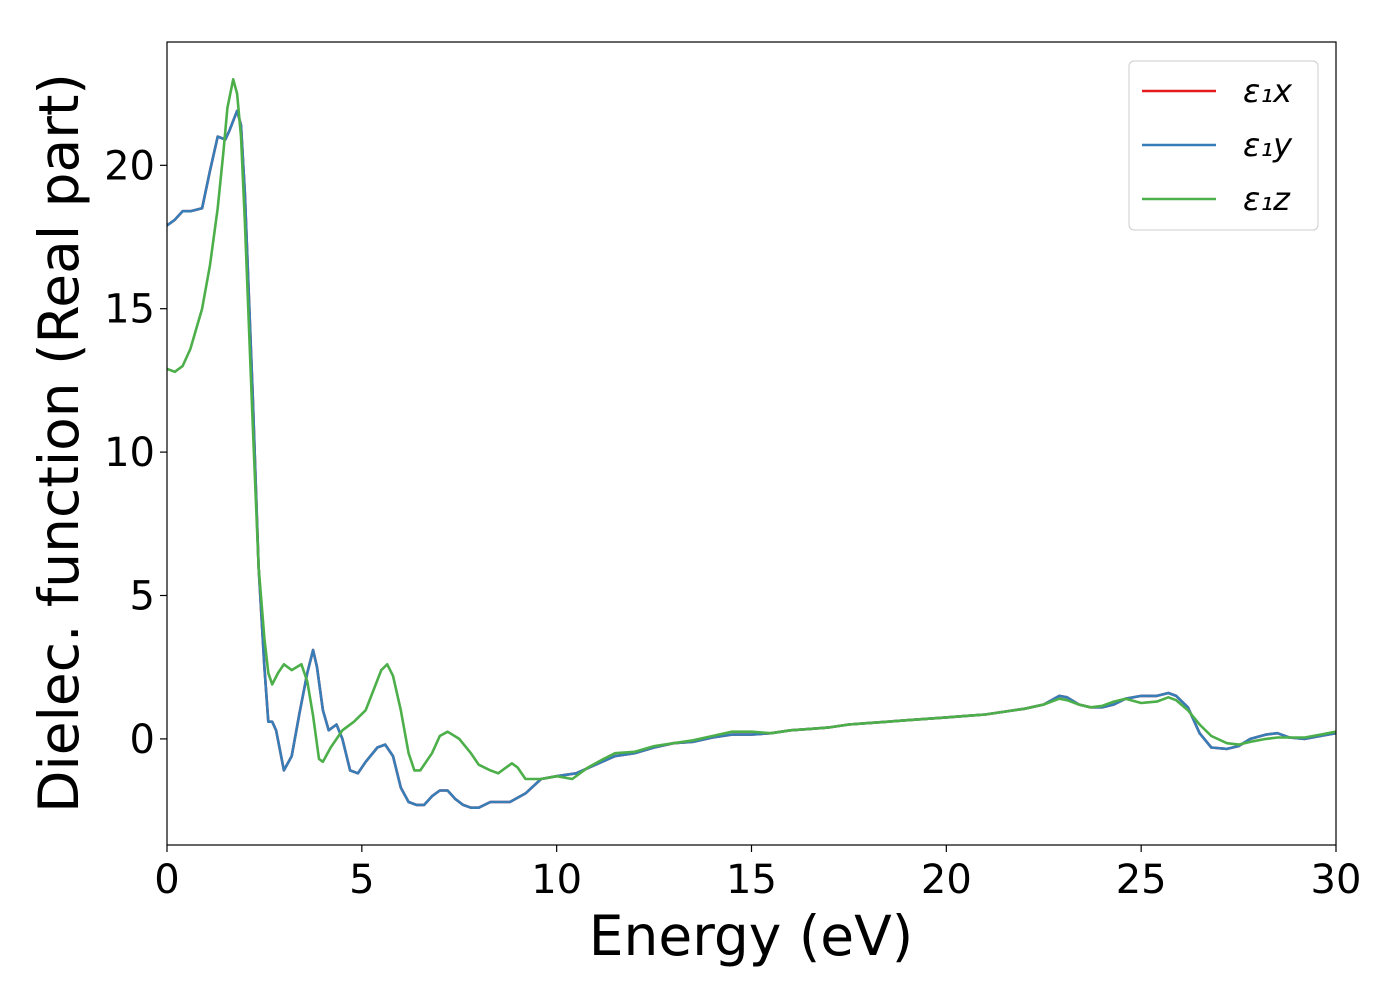  Describe the element at coordinates (751, 936) in the screenshot. I see `x-axis-title: Energy (eV)` at that location.